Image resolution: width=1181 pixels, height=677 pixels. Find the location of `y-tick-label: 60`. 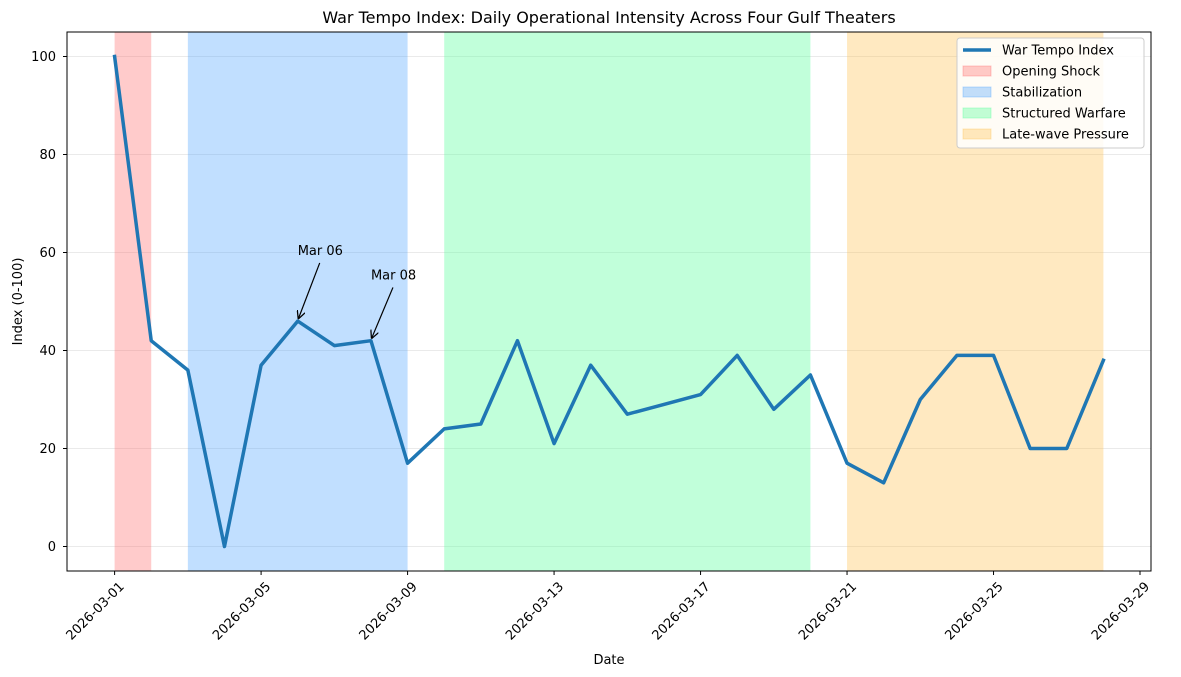

y-tick-label: 60 is located at coordinates (47, 253).